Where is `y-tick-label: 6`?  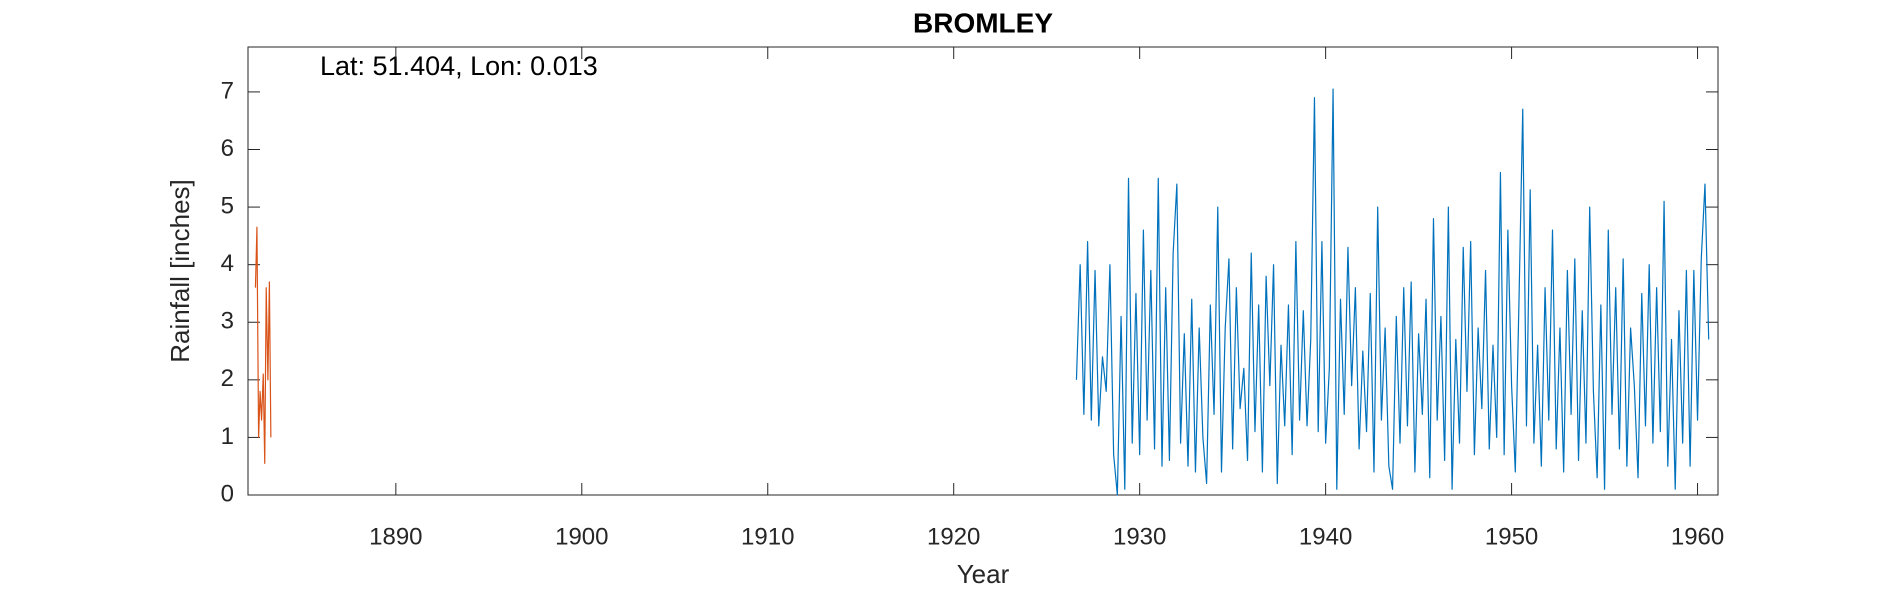 y-tick-label: 6 is located at coordinates (227, 148).